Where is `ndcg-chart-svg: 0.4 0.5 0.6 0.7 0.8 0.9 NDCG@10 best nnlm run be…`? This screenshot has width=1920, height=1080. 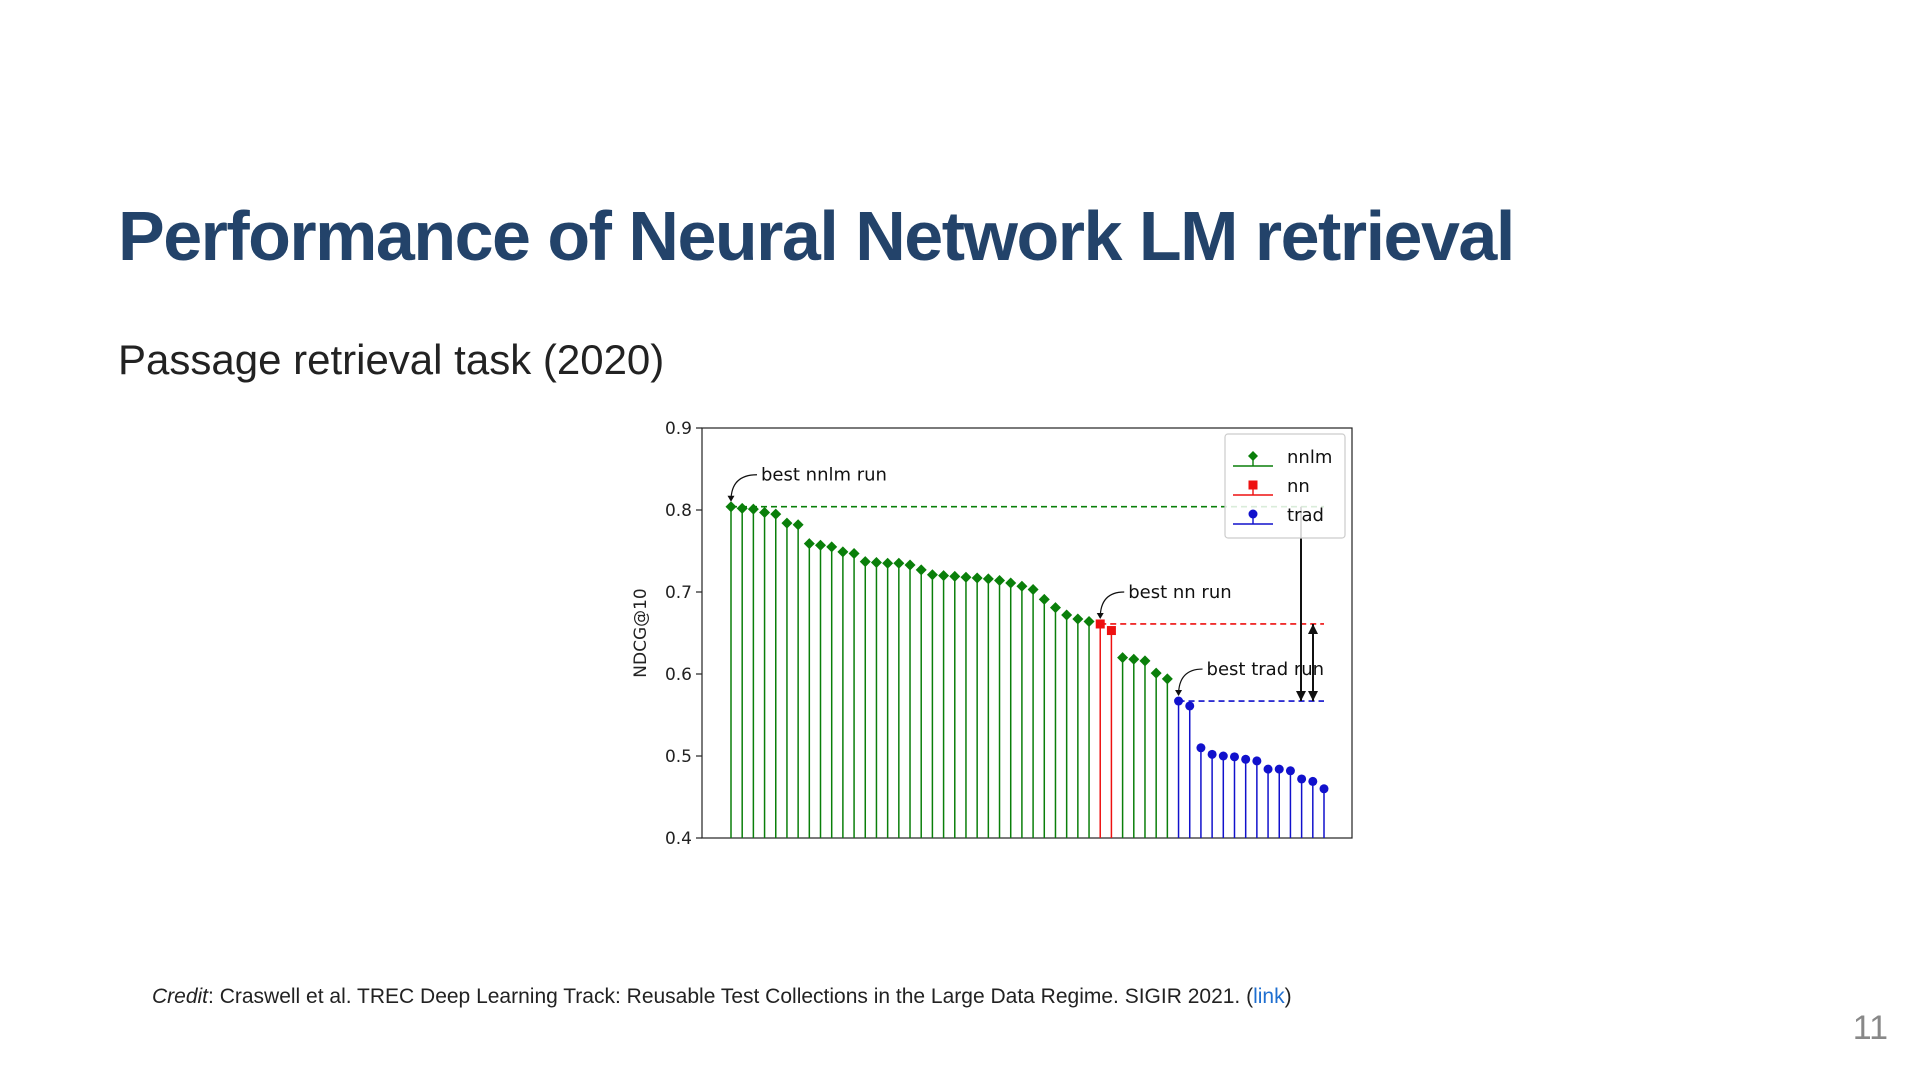 ndcg-chart-svg: 0.4 0.5 0.6 0.7 0.8 0.9 NDCG@10 best nnlm run be… is located at coordinates (992, 634).